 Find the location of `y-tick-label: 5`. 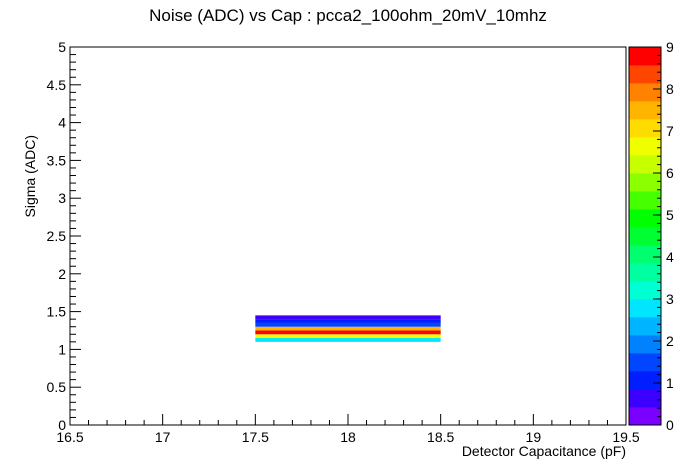

y-tick-label: 5 is located at coordinates (62, 47).